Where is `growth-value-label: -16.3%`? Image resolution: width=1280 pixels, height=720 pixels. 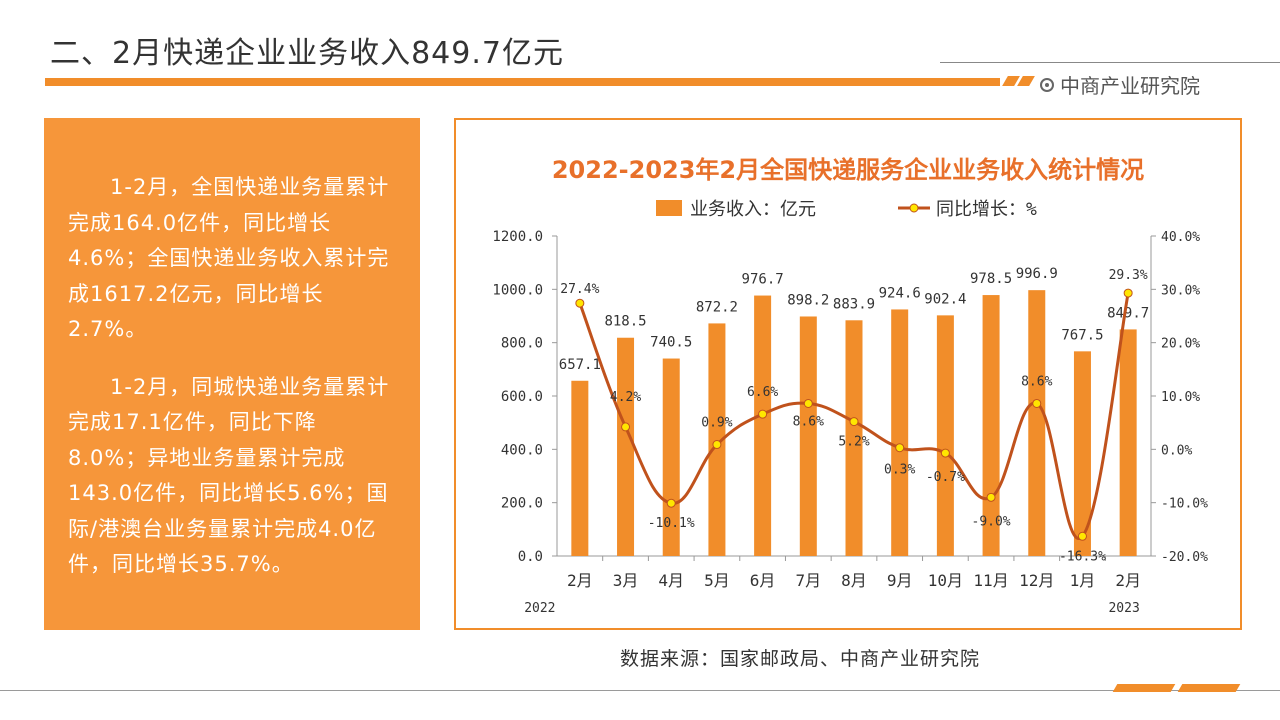
growth-value-label: -16.3% is located at coordinates (1082, 556).